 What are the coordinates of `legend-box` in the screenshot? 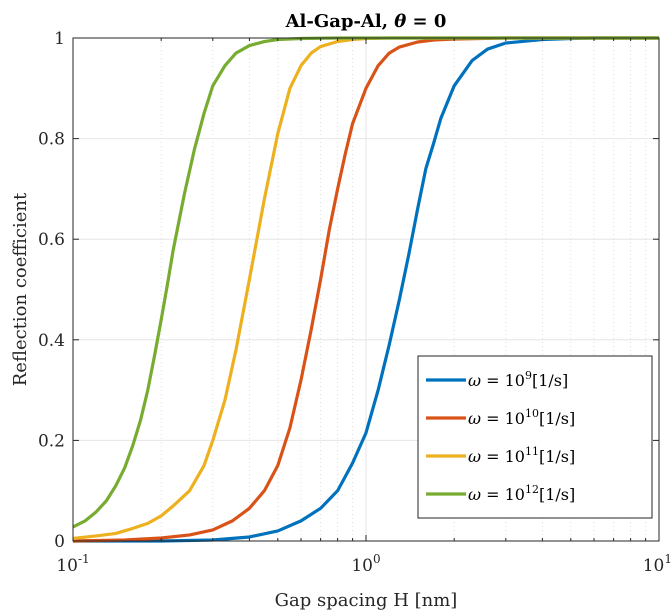 It's located at (535, 437).